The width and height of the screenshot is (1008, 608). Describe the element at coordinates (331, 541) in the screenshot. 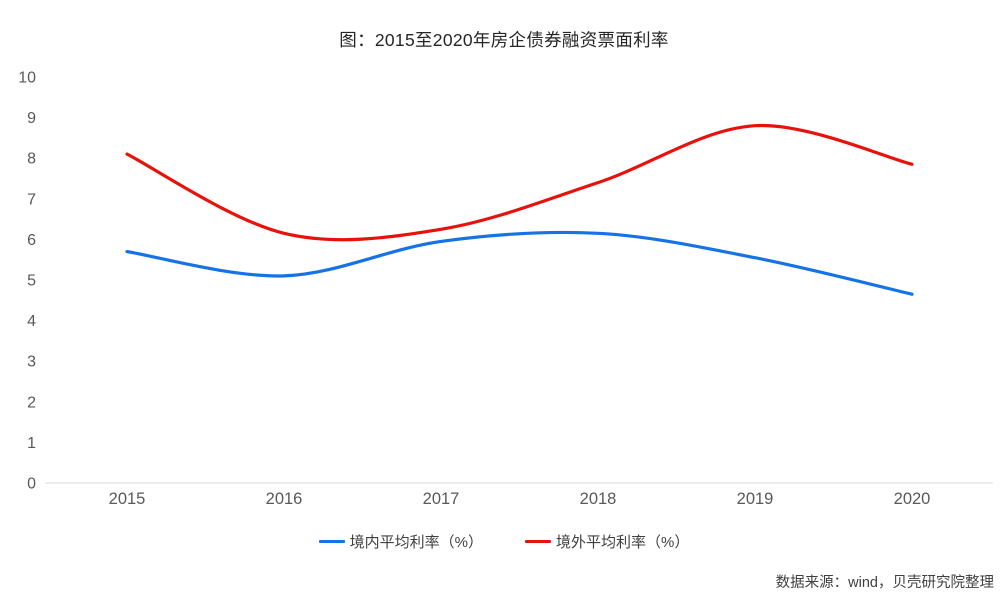

I see `legend-line-swatch-domestic` at that location.